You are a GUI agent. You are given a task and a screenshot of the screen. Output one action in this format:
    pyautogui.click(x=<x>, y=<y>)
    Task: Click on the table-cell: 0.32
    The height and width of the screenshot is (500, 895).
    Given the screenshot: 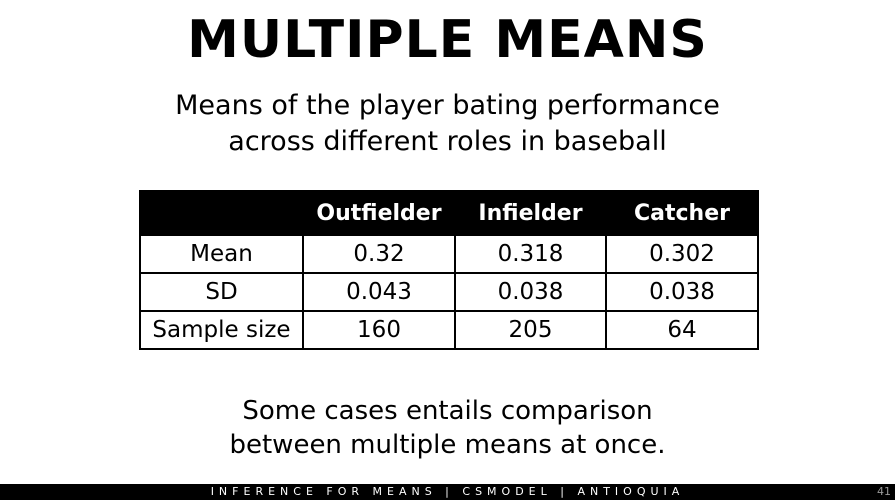 What is the action you would take?
    pyautogui.click(x=379, y=254)
    